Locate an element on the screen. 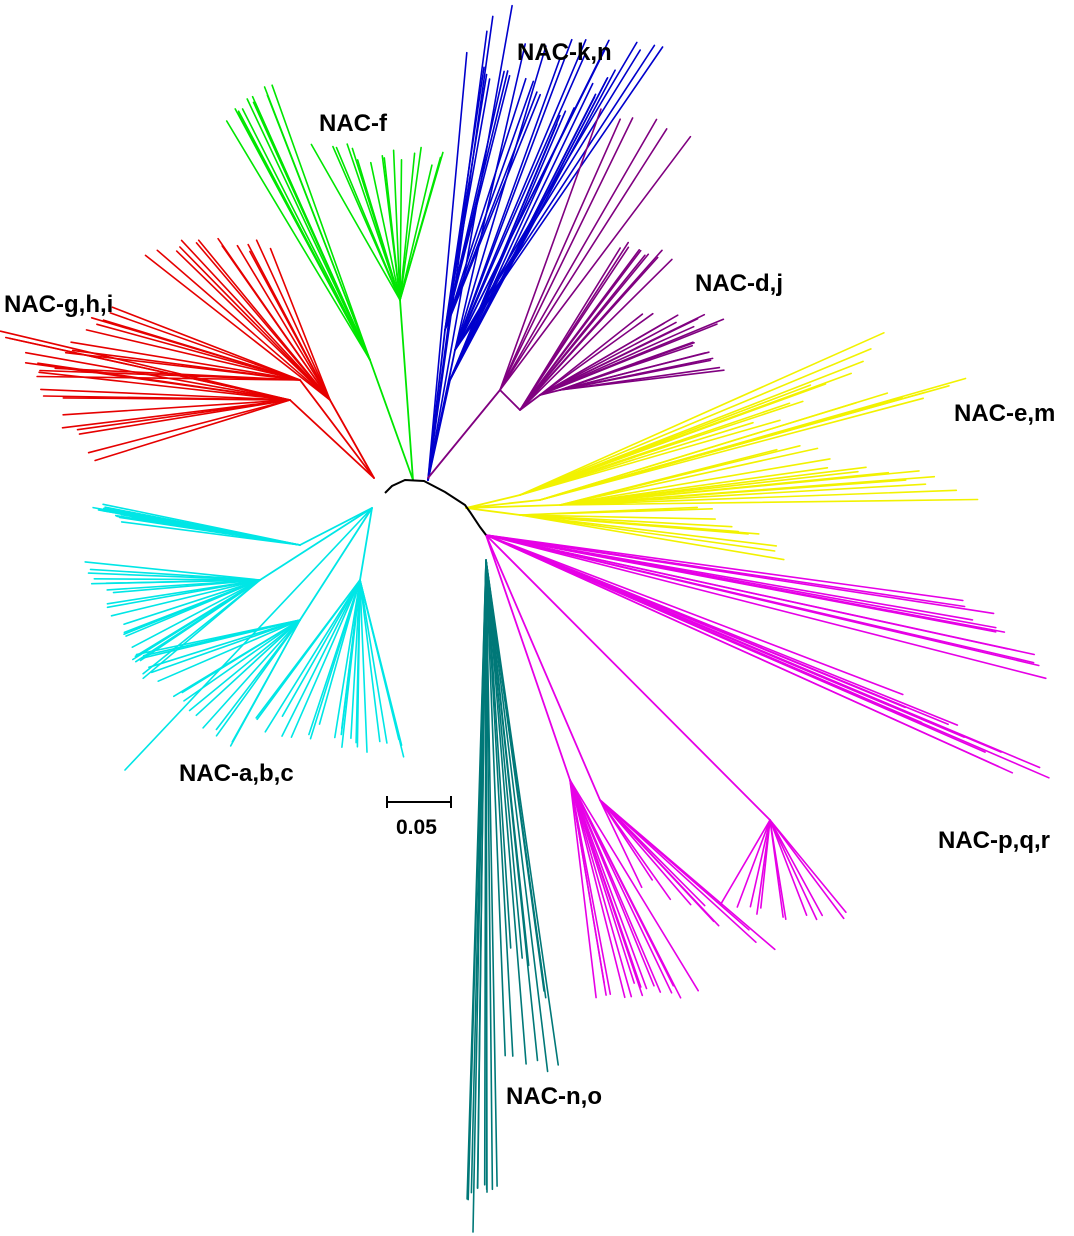 The height and width of the screenshot is (1236, 1074). clade-label-nac-d-j: NAC-d,j is located at coordinates (739, 283).